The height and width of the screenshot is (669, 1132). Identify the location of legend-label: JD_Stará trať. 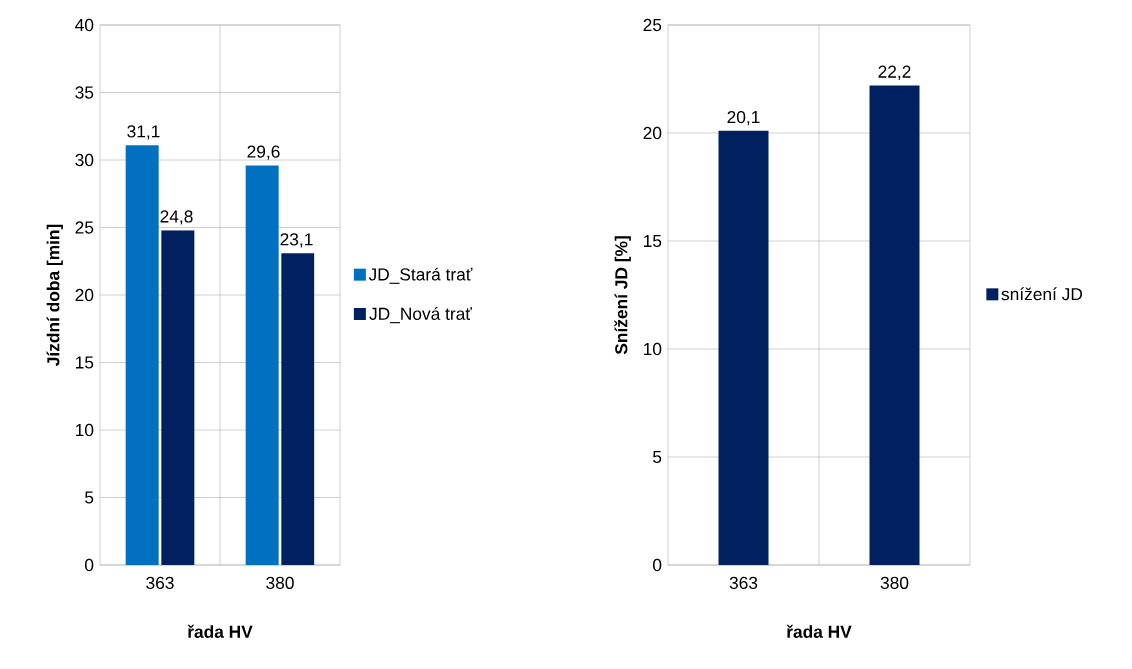
(420, 275).